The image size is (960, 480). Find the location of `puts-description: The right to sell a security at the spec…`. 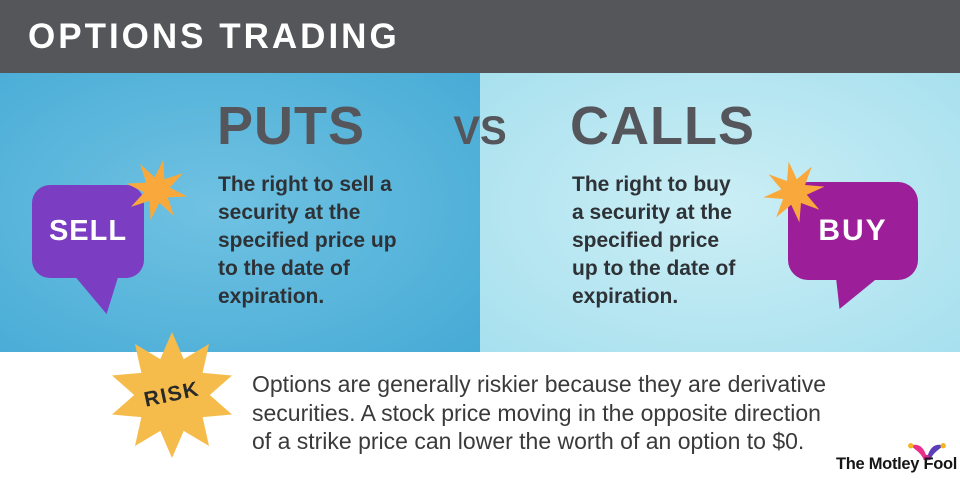

puts-description: The right to sell a security at the spec… is located at coordinates (307, 240).